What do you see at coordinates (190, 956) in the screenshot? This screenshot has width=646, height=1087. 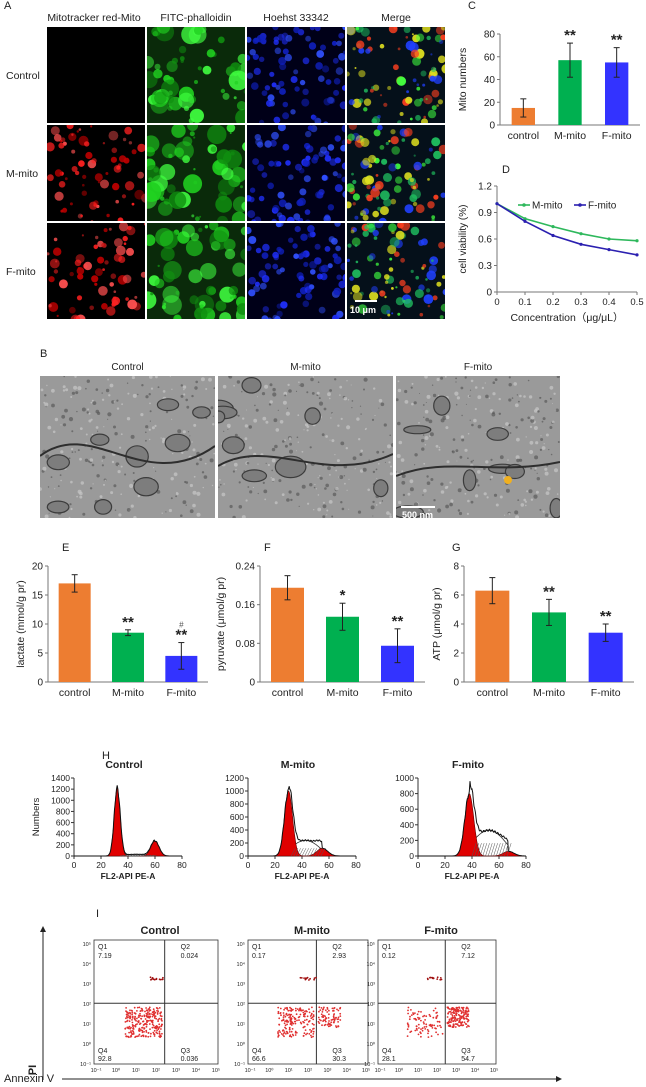 I see `quadrant-value-q2: 0.024` at bounding box center [190, 956].